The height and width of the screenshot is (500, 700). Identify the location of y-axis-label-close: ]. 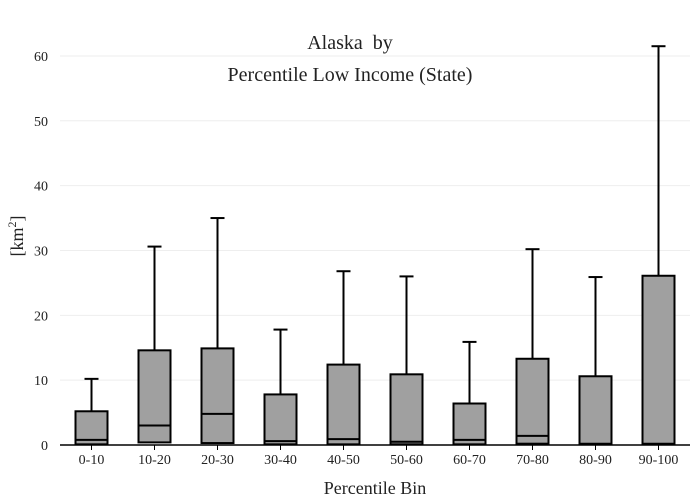
(17, 219).